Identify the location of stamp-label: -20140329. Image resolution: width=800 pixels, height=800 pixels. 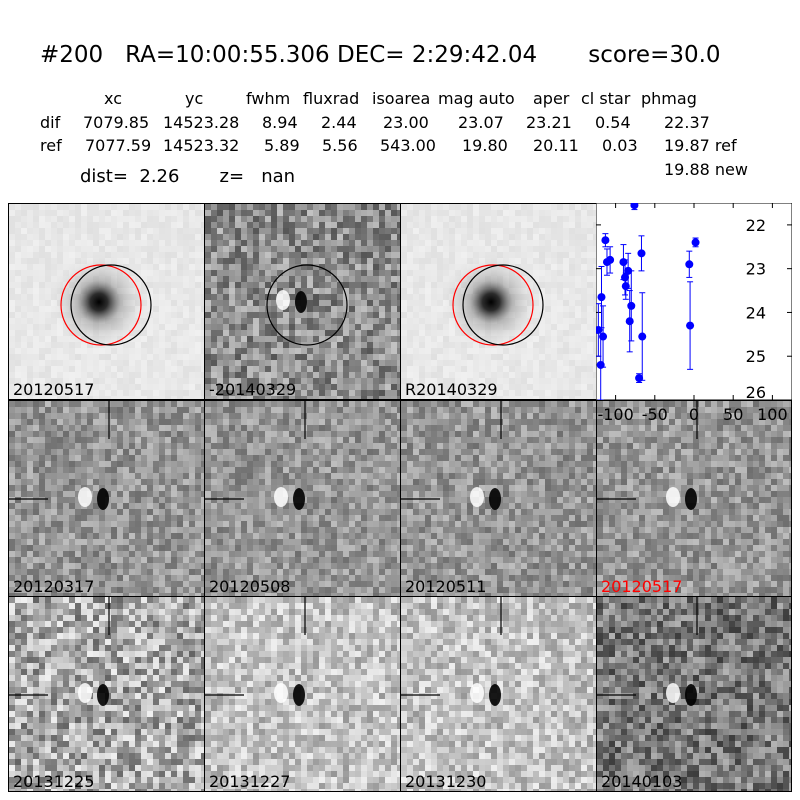
(253, 389).